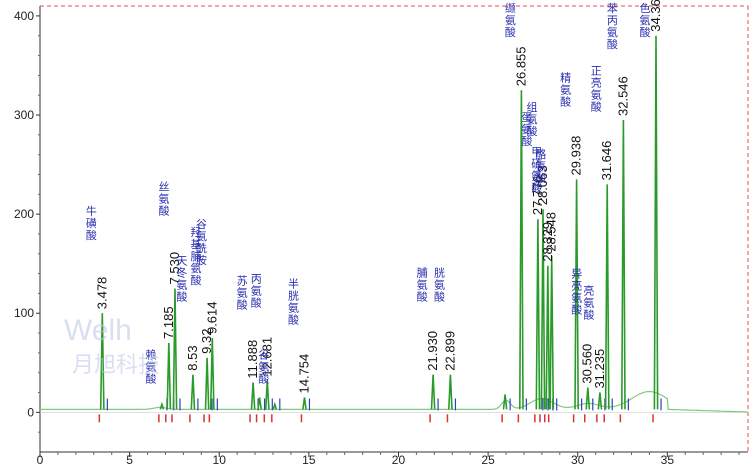  I want to click on y-tick-label: 300, so click(24, 115).